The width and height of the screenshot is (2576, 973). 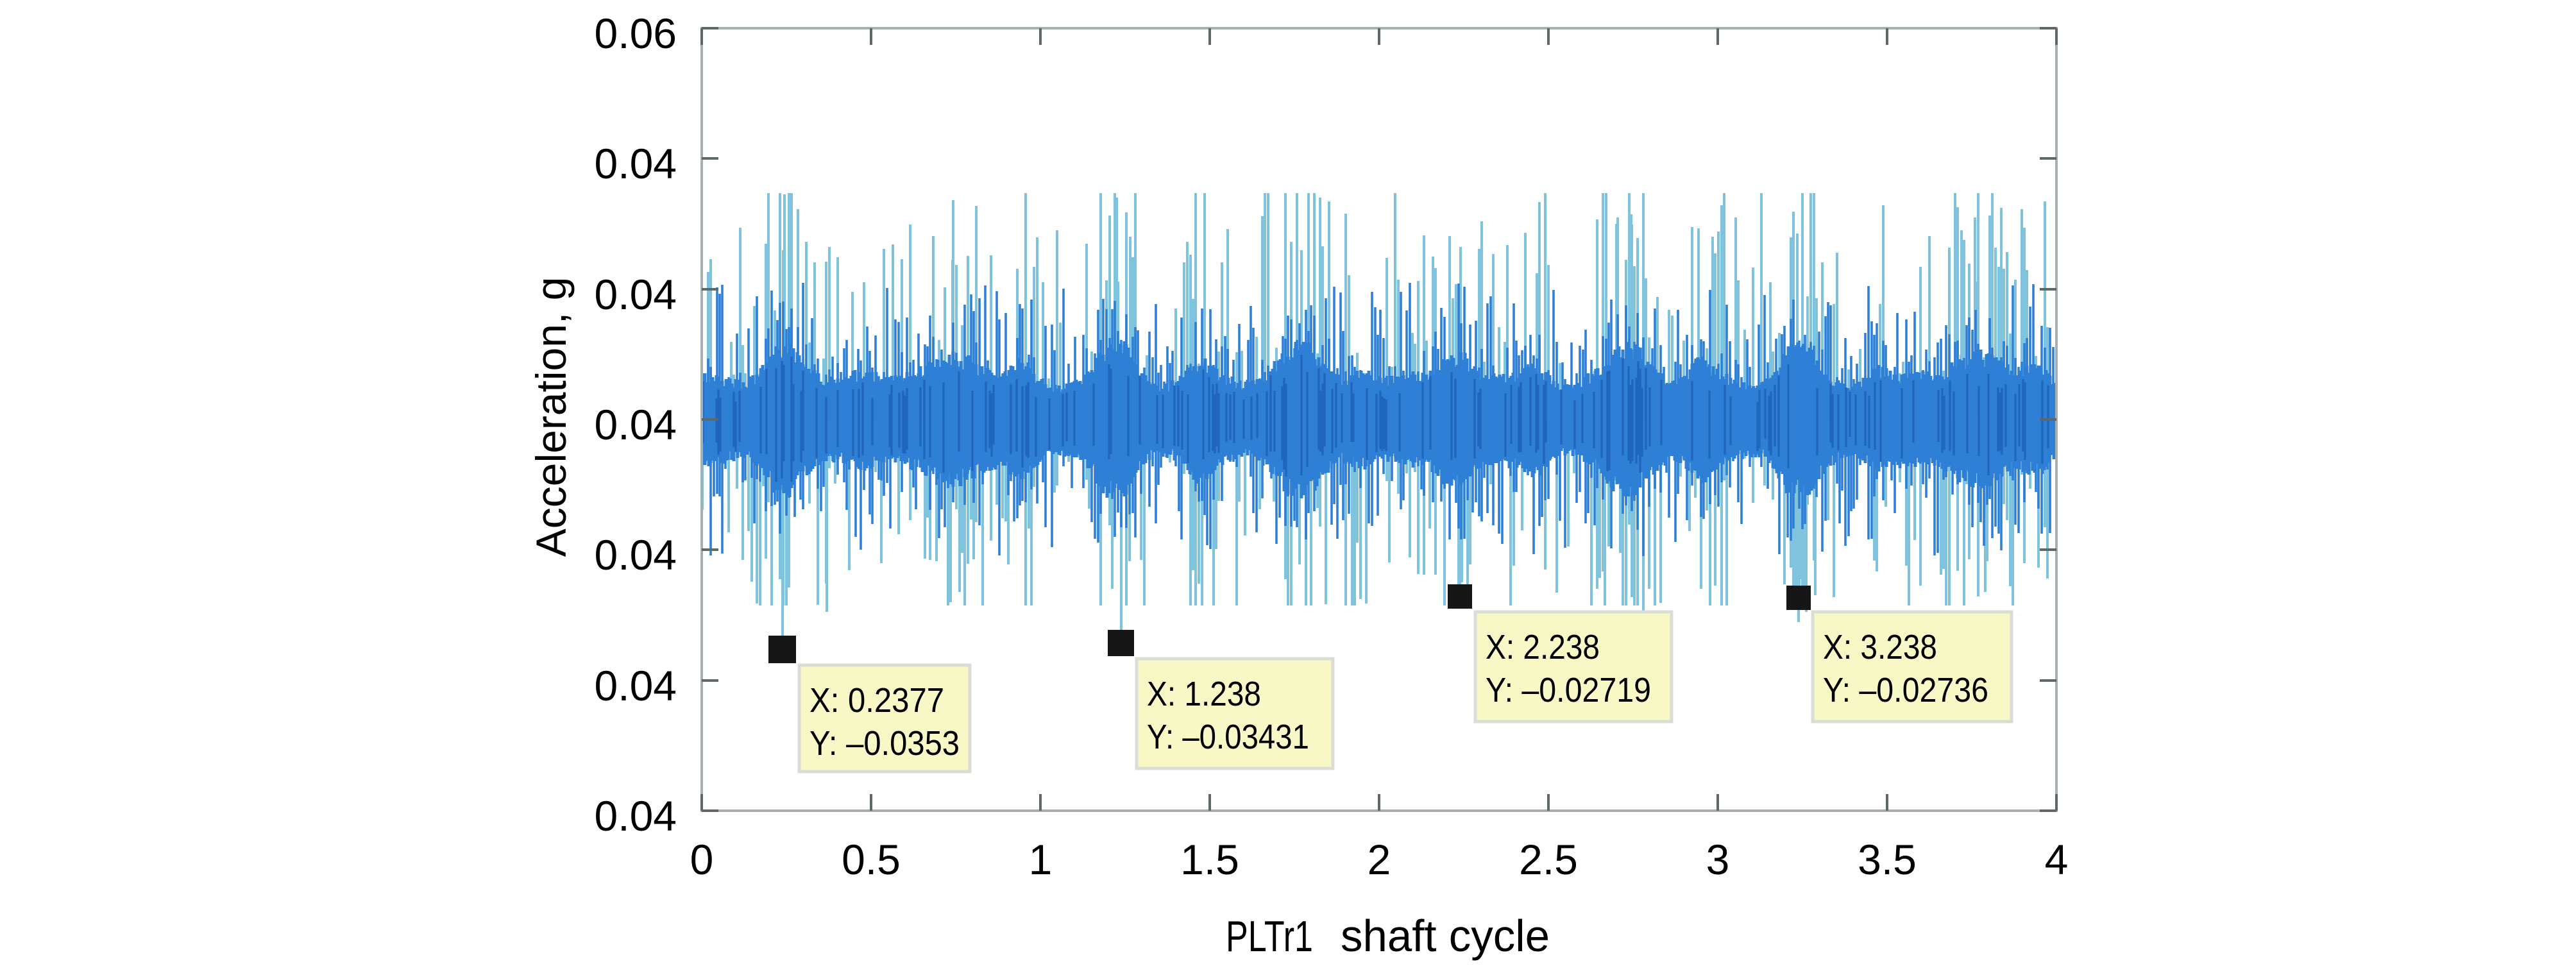 I want to click on svg-text: Y: –0.0353, so click(x=884, y=743).